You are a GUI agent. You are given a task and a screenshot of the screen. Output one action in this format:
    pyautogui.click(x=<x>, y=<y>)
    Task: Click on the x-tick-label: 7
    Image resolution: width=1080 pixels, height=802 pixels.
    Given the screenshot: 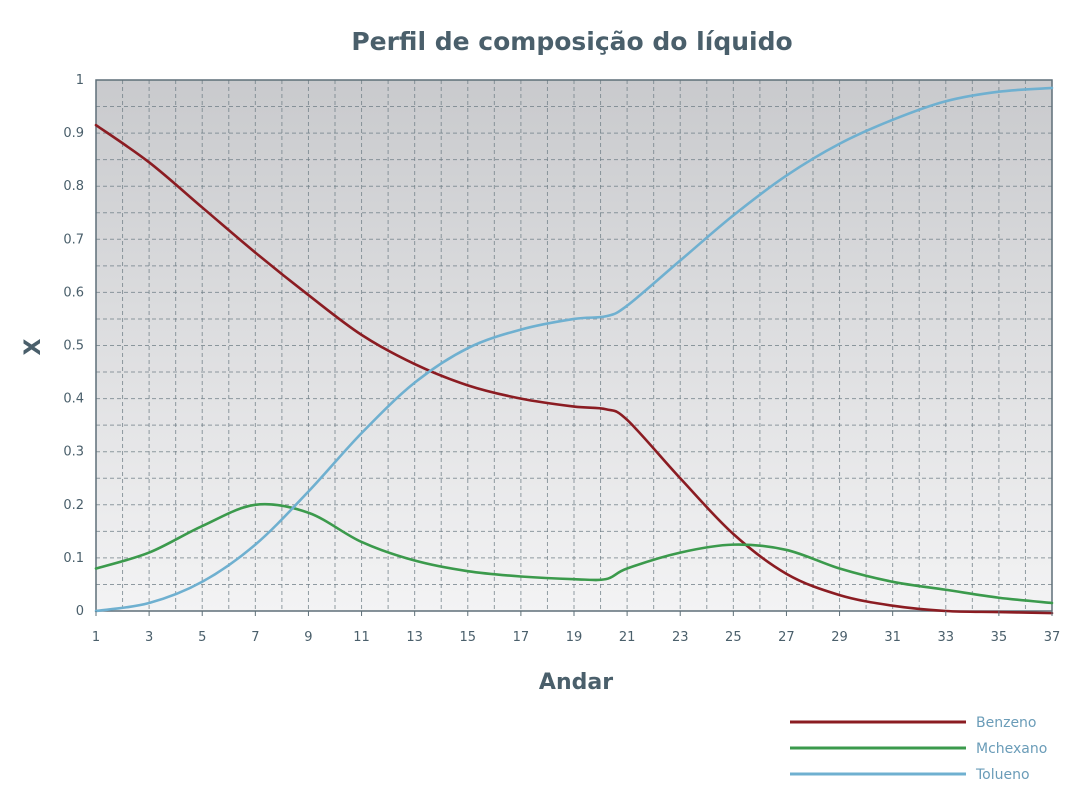 What is the action you would take?
    pyautogui.click(x=255, y=637)
    